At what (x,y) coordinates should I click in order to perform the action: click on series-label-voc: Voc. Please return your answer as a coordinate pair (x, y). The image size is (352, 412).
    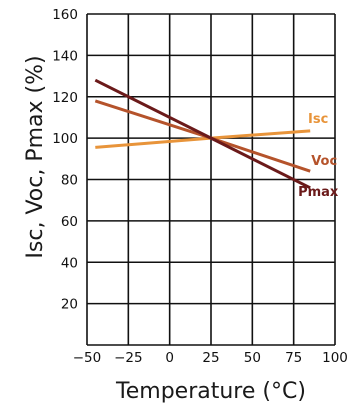
    Looking at the image, I should click on (324, 161).